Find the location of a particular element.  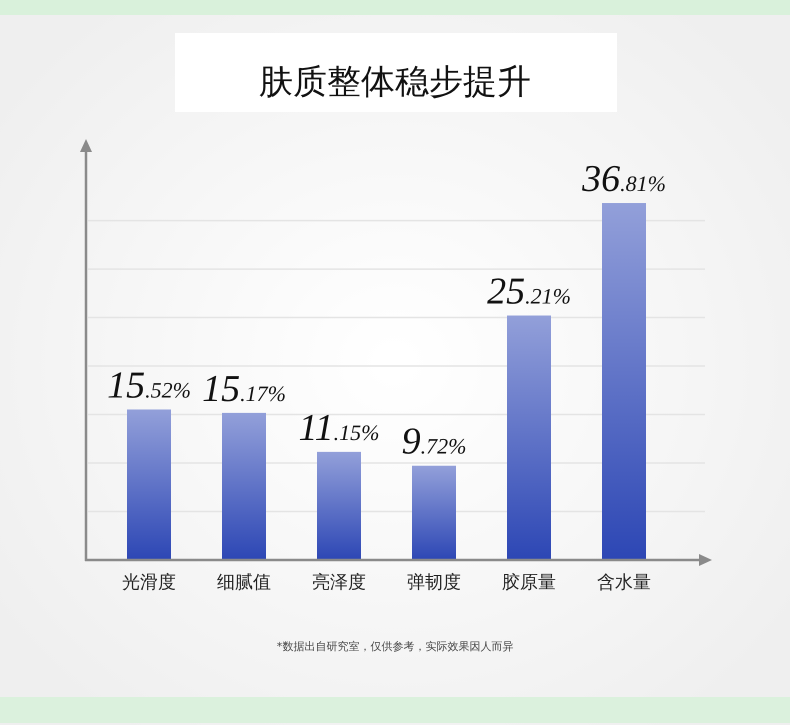

x-tick-label: 胶原量 is located at coordinates (529, 582).